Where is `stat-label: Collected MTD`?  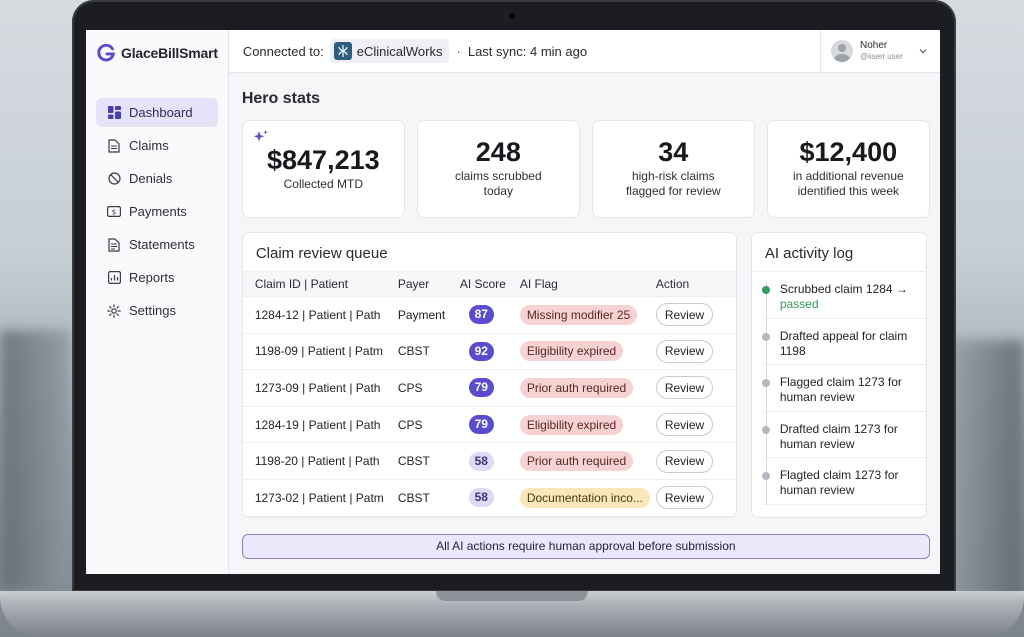 stat-label: Collected MTD is located at coordinates (323, 183).